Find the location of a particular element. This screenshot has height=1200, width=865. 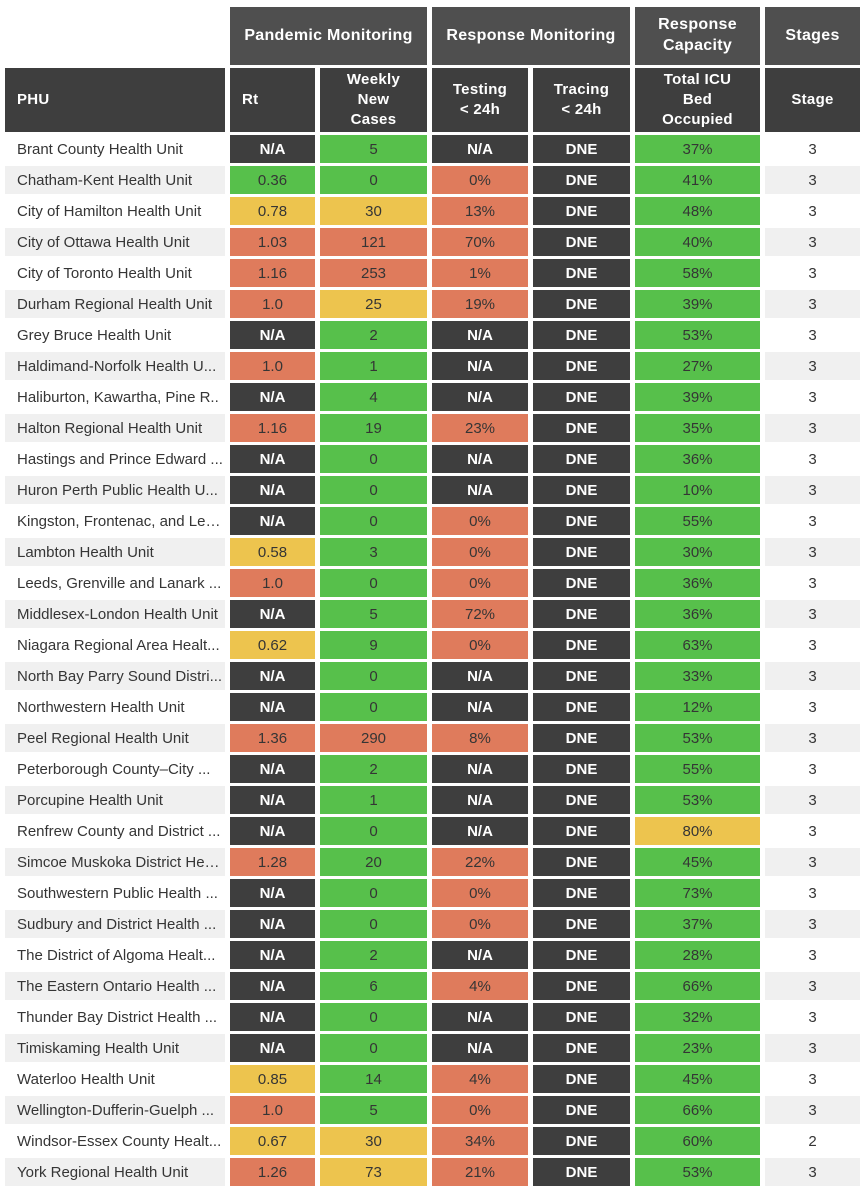

icu-cell: 36% is located at coordinates (698, 614).